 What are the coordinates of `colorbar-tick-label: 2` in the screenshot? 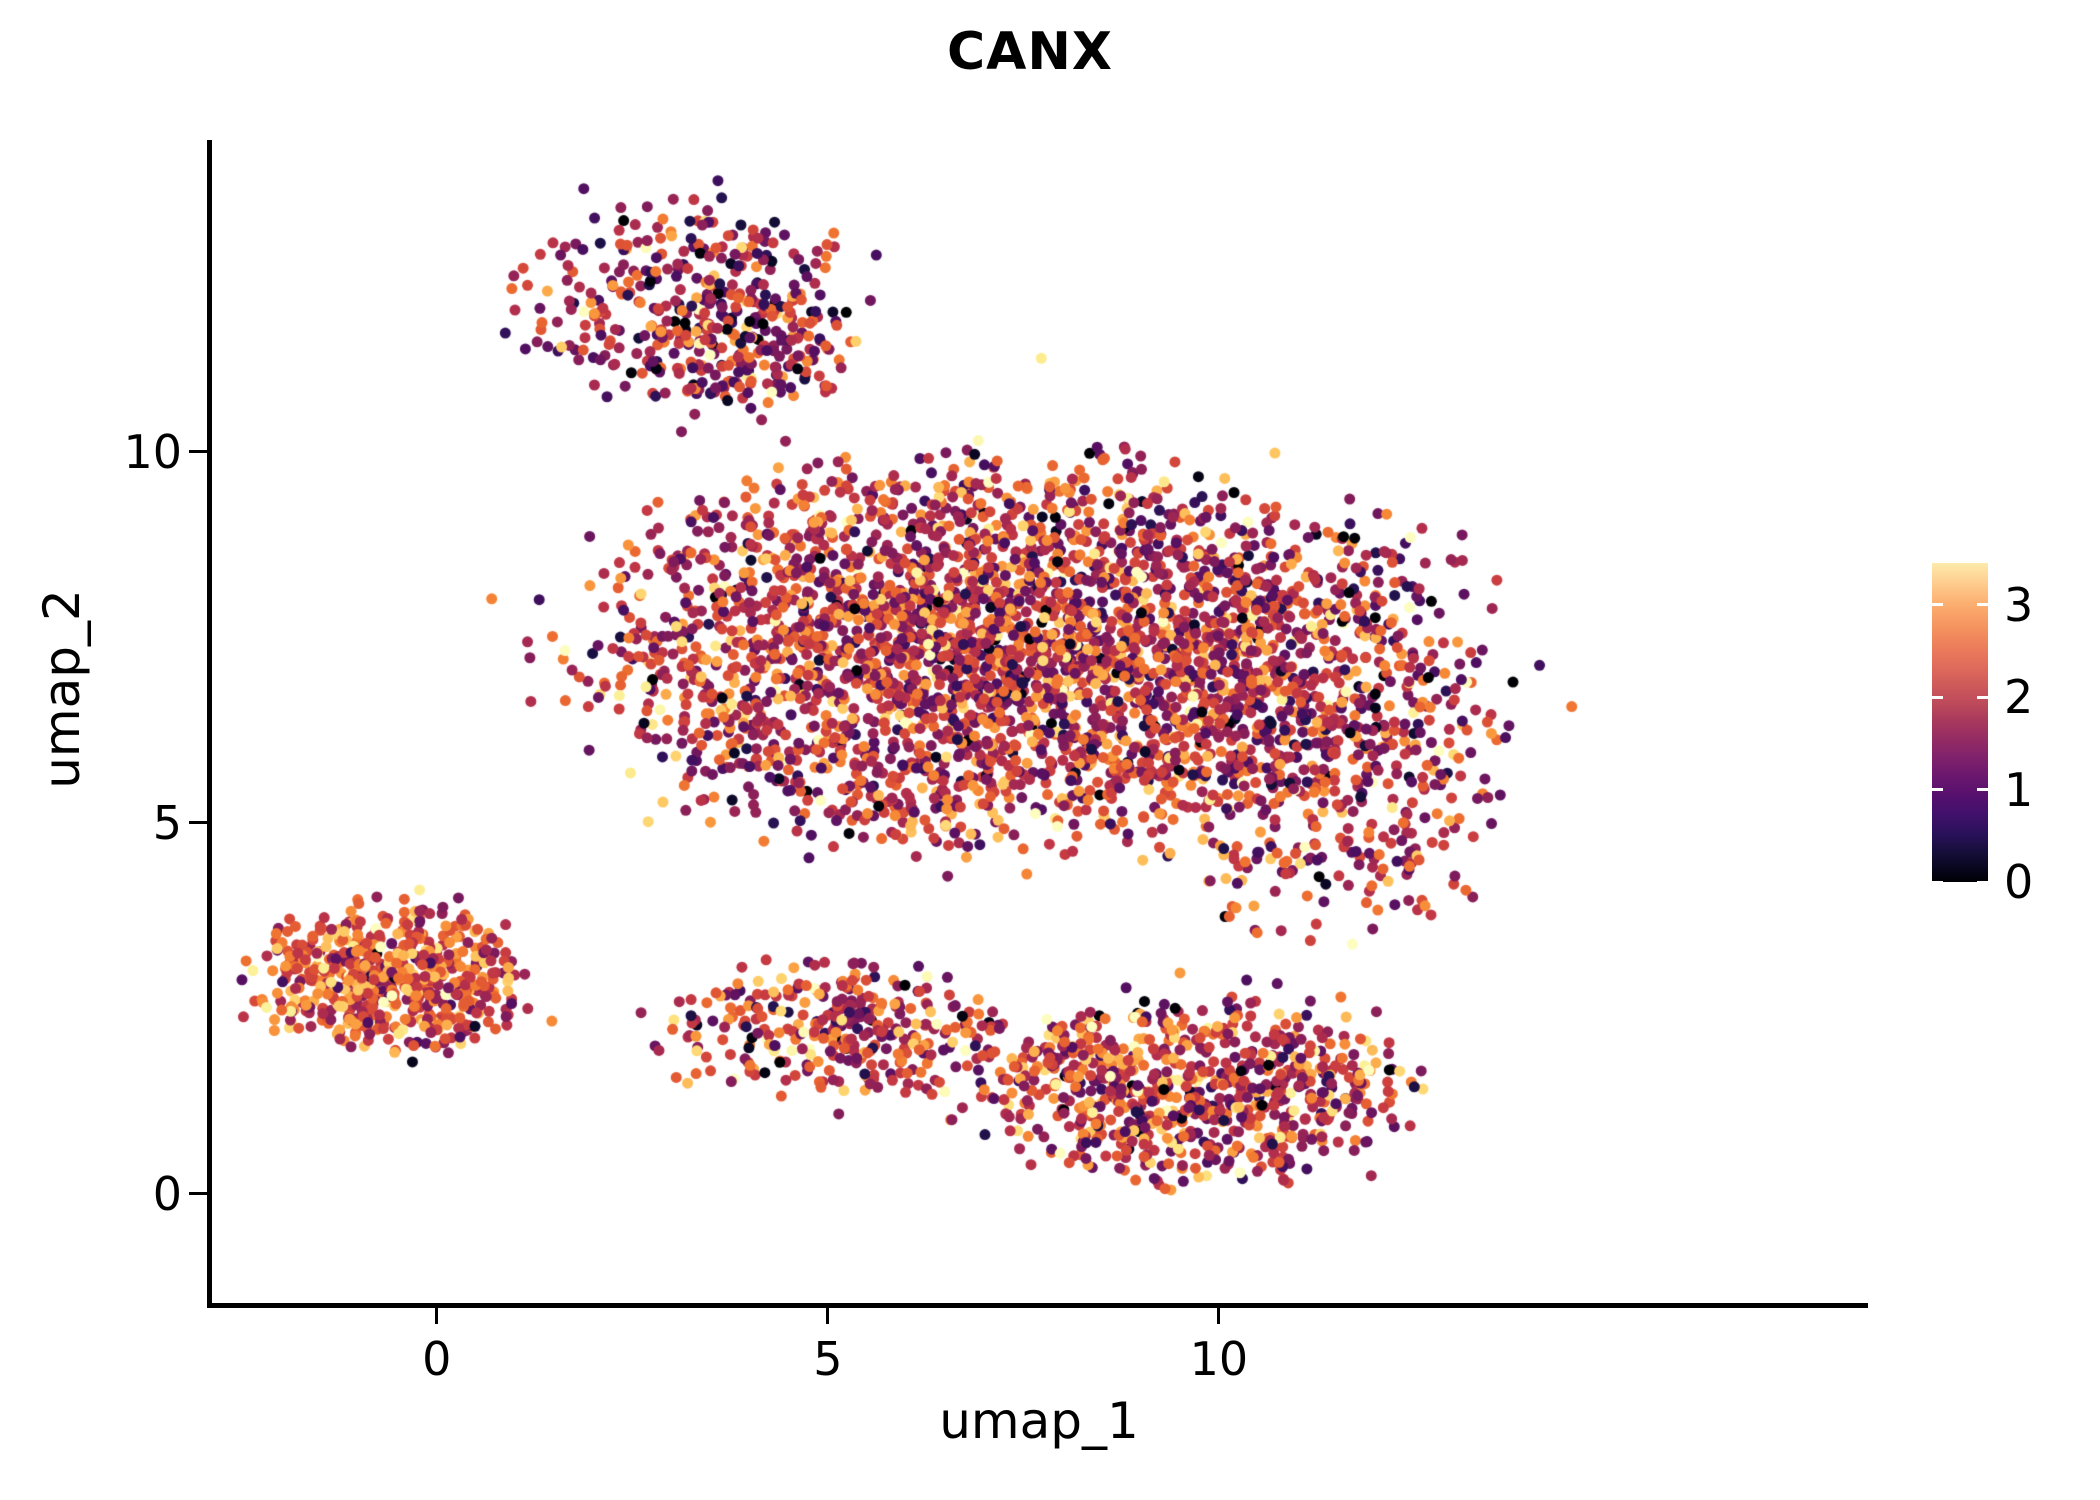 It's located at (2019, 697).